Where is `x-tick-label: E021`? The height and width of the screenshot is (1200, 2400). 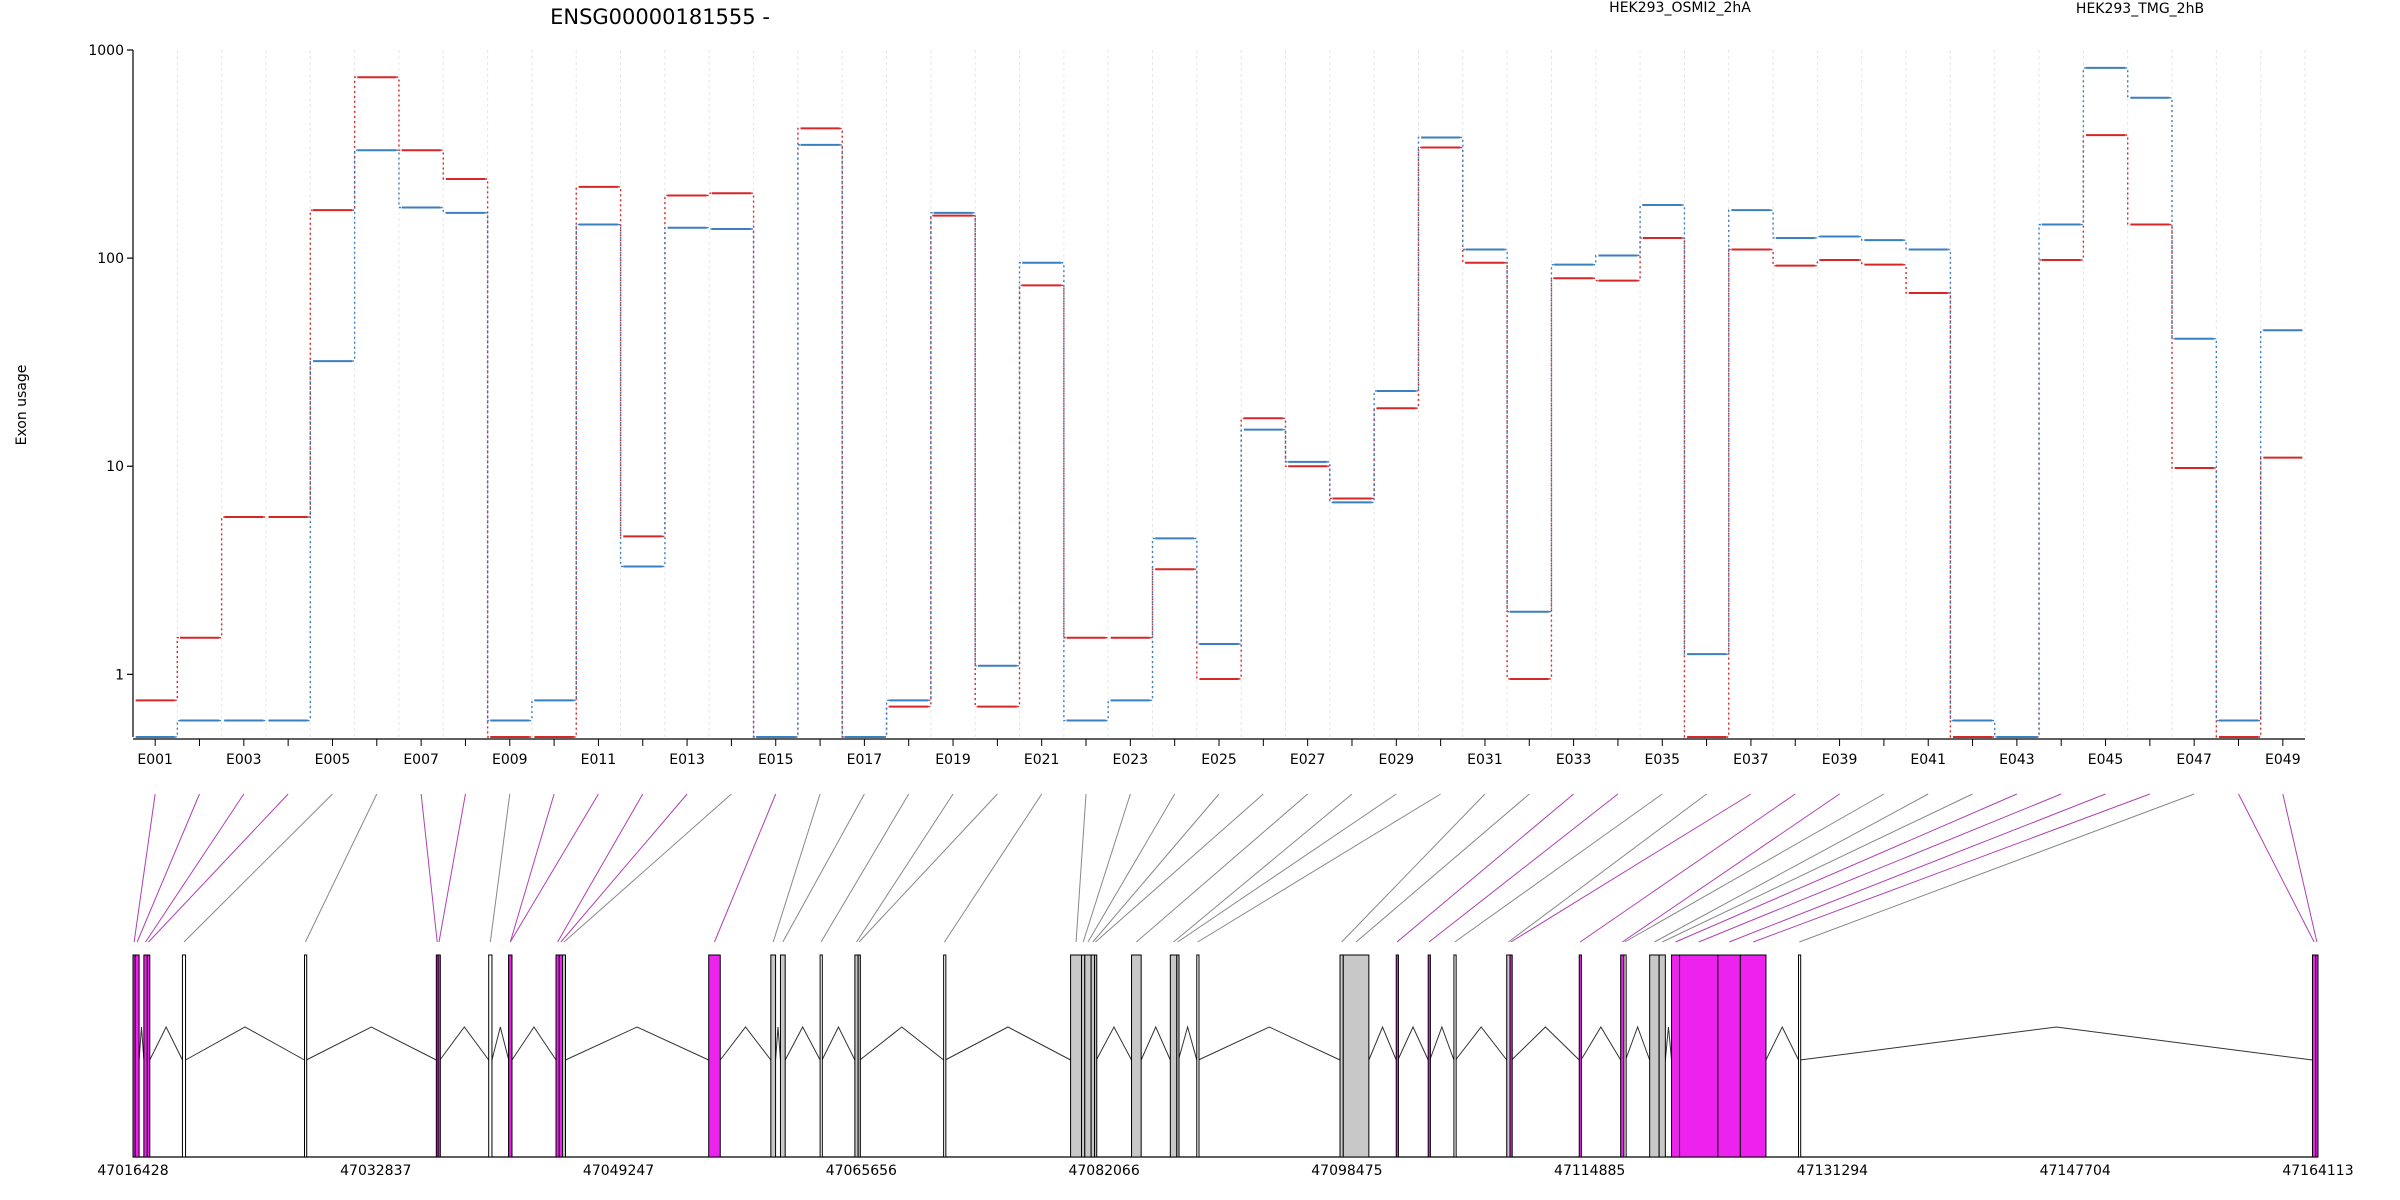 x-tick-label: E021 is located at coordinates (1042, 760).